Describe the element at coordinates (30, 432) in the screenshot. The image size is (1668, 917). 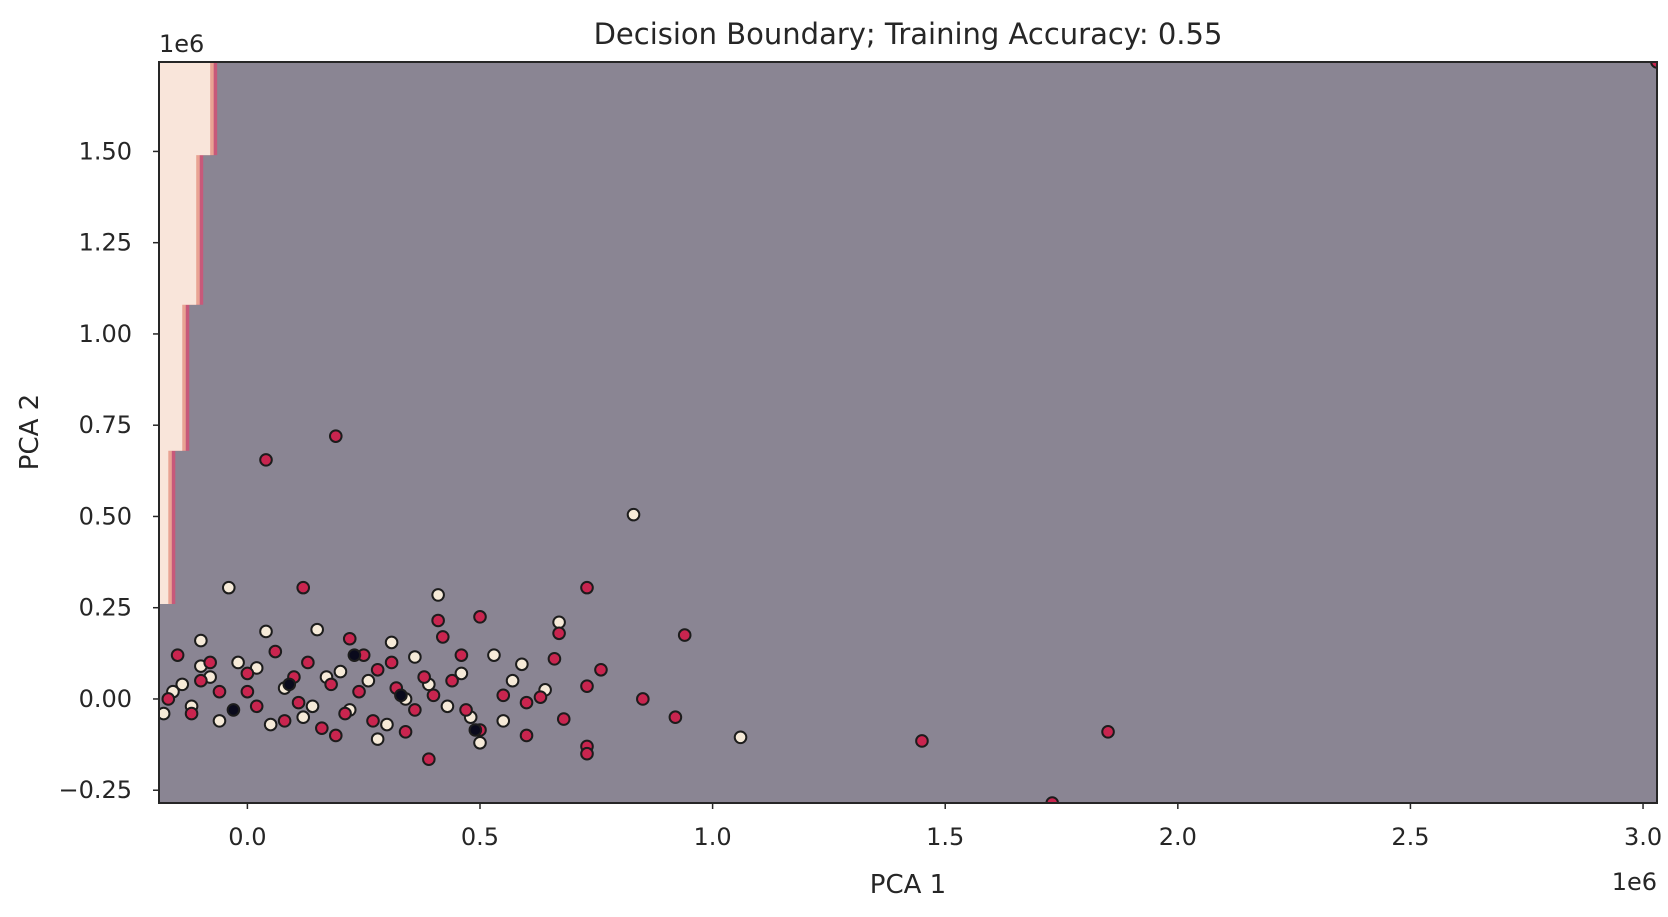
I see `y-axis-label: PCA 2` at that location.